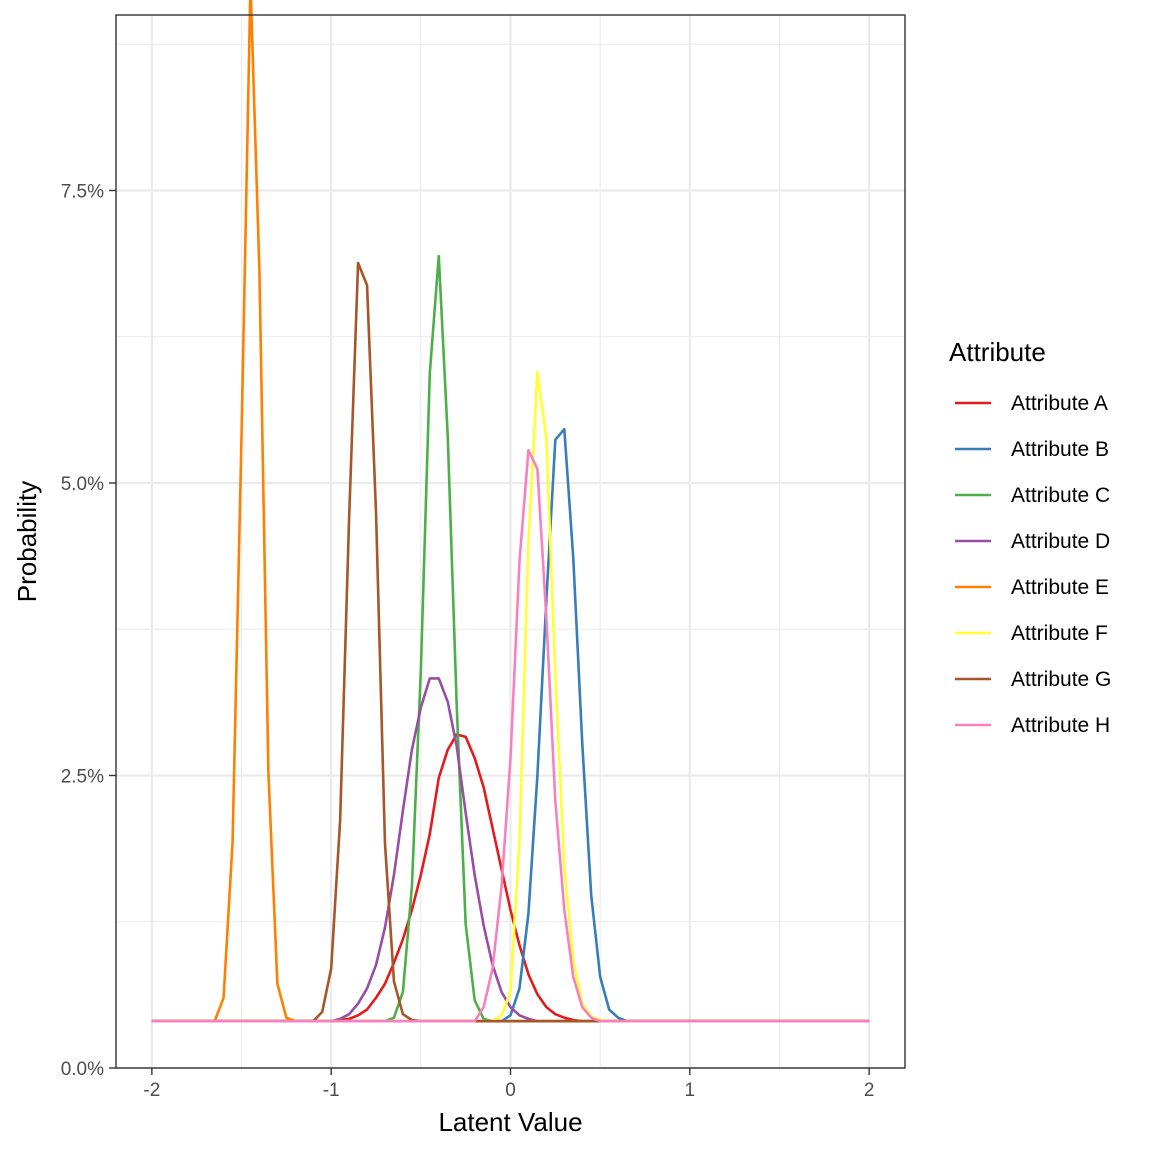 The image size is (1152, 1152). What do you see at coordinates (997, 352) in the screenshot?
I see `legend-title: Attribute` at bounding box center [997, 352].